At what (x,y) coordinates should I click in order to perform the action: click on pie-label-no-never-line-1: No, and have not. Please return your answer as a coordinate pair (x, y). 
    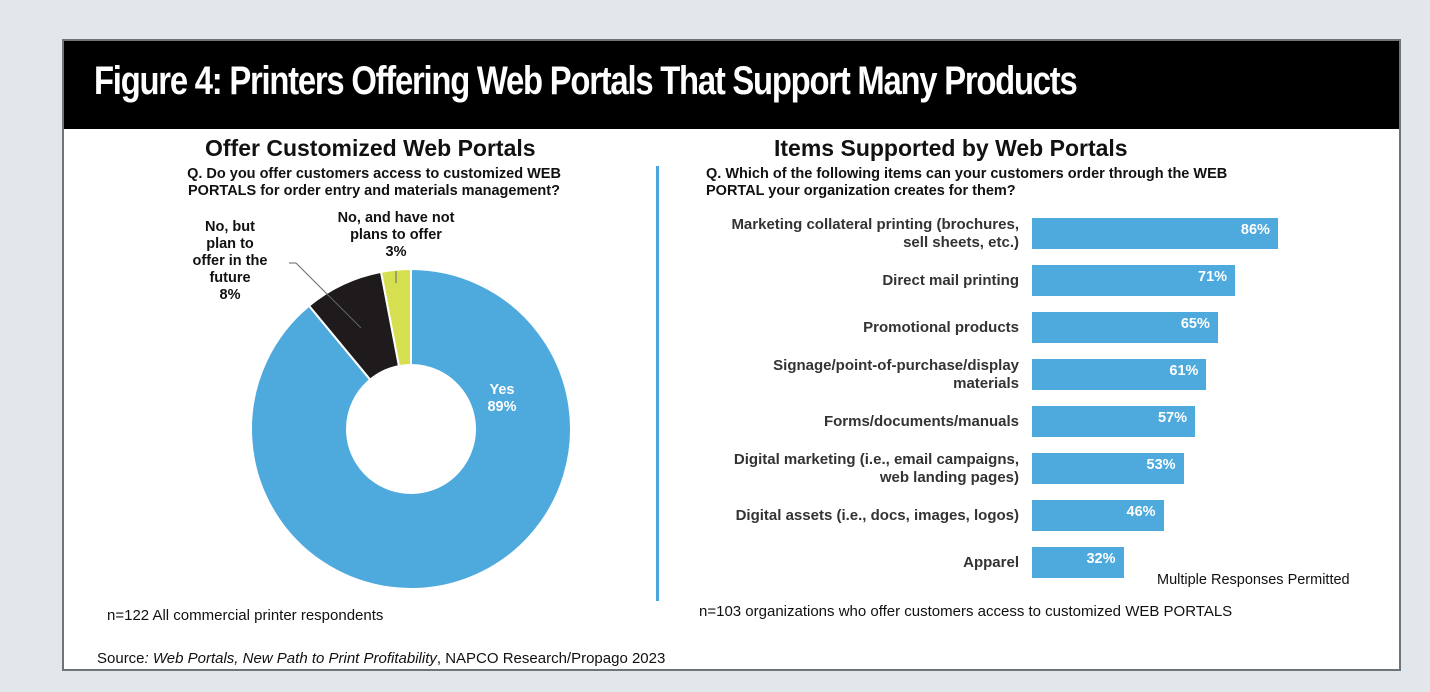
    Looking at the image, I should click on (396, 218).